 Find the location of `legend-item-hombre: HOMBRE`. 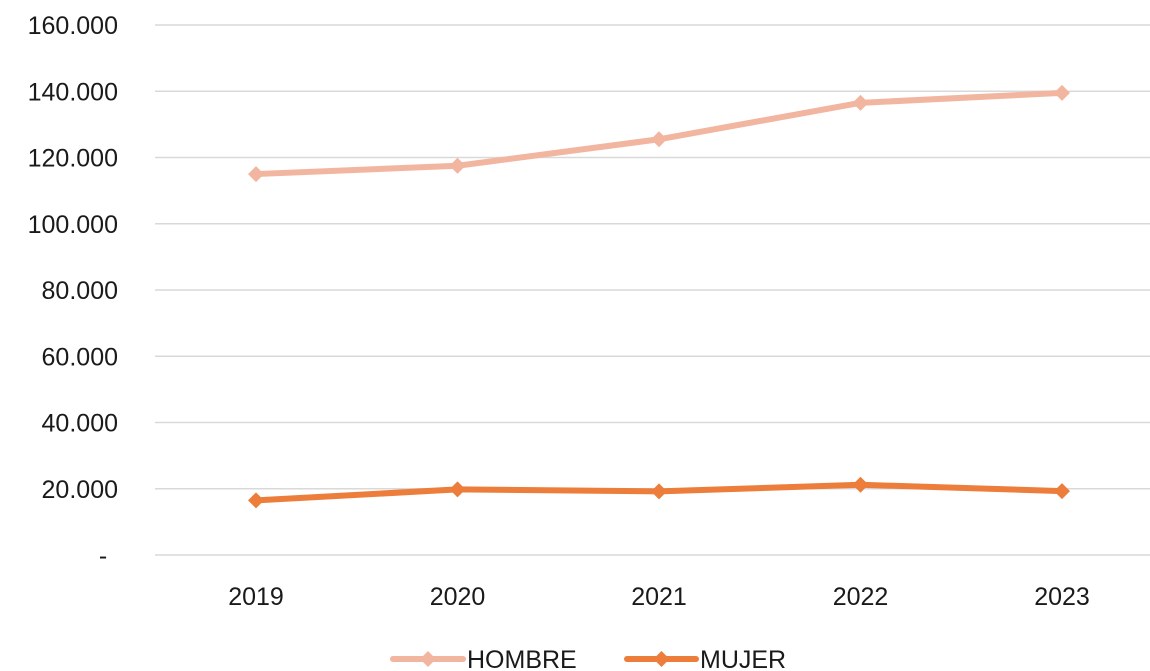

legend-item-hombre: HOMBRE is located at coordinates (483, 658).